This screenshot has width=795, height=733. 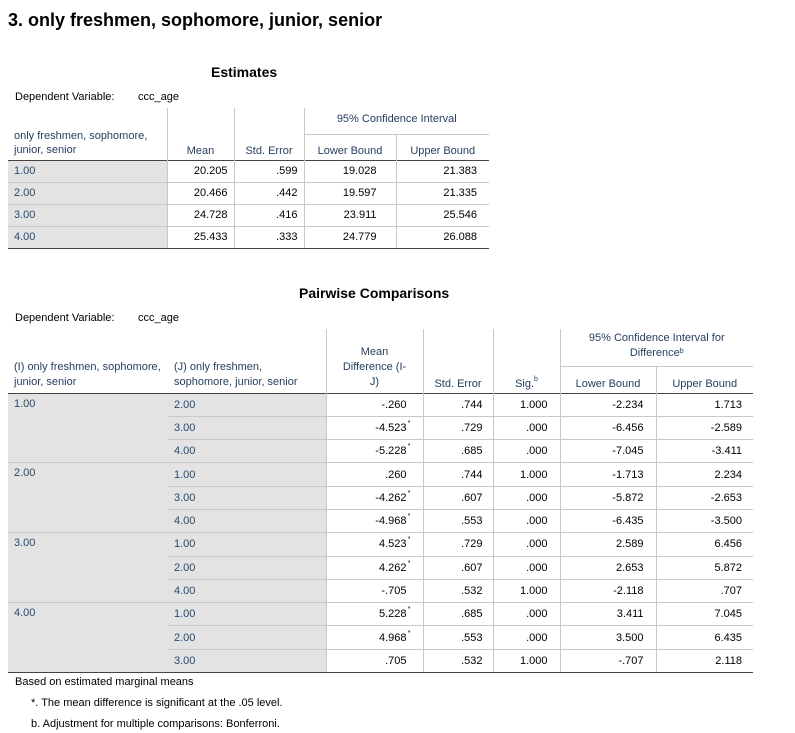 What do you see at coordinates (268, 192) in the screenshot?
I see `cell-std-error: .442` at bounding box center [268, 192].